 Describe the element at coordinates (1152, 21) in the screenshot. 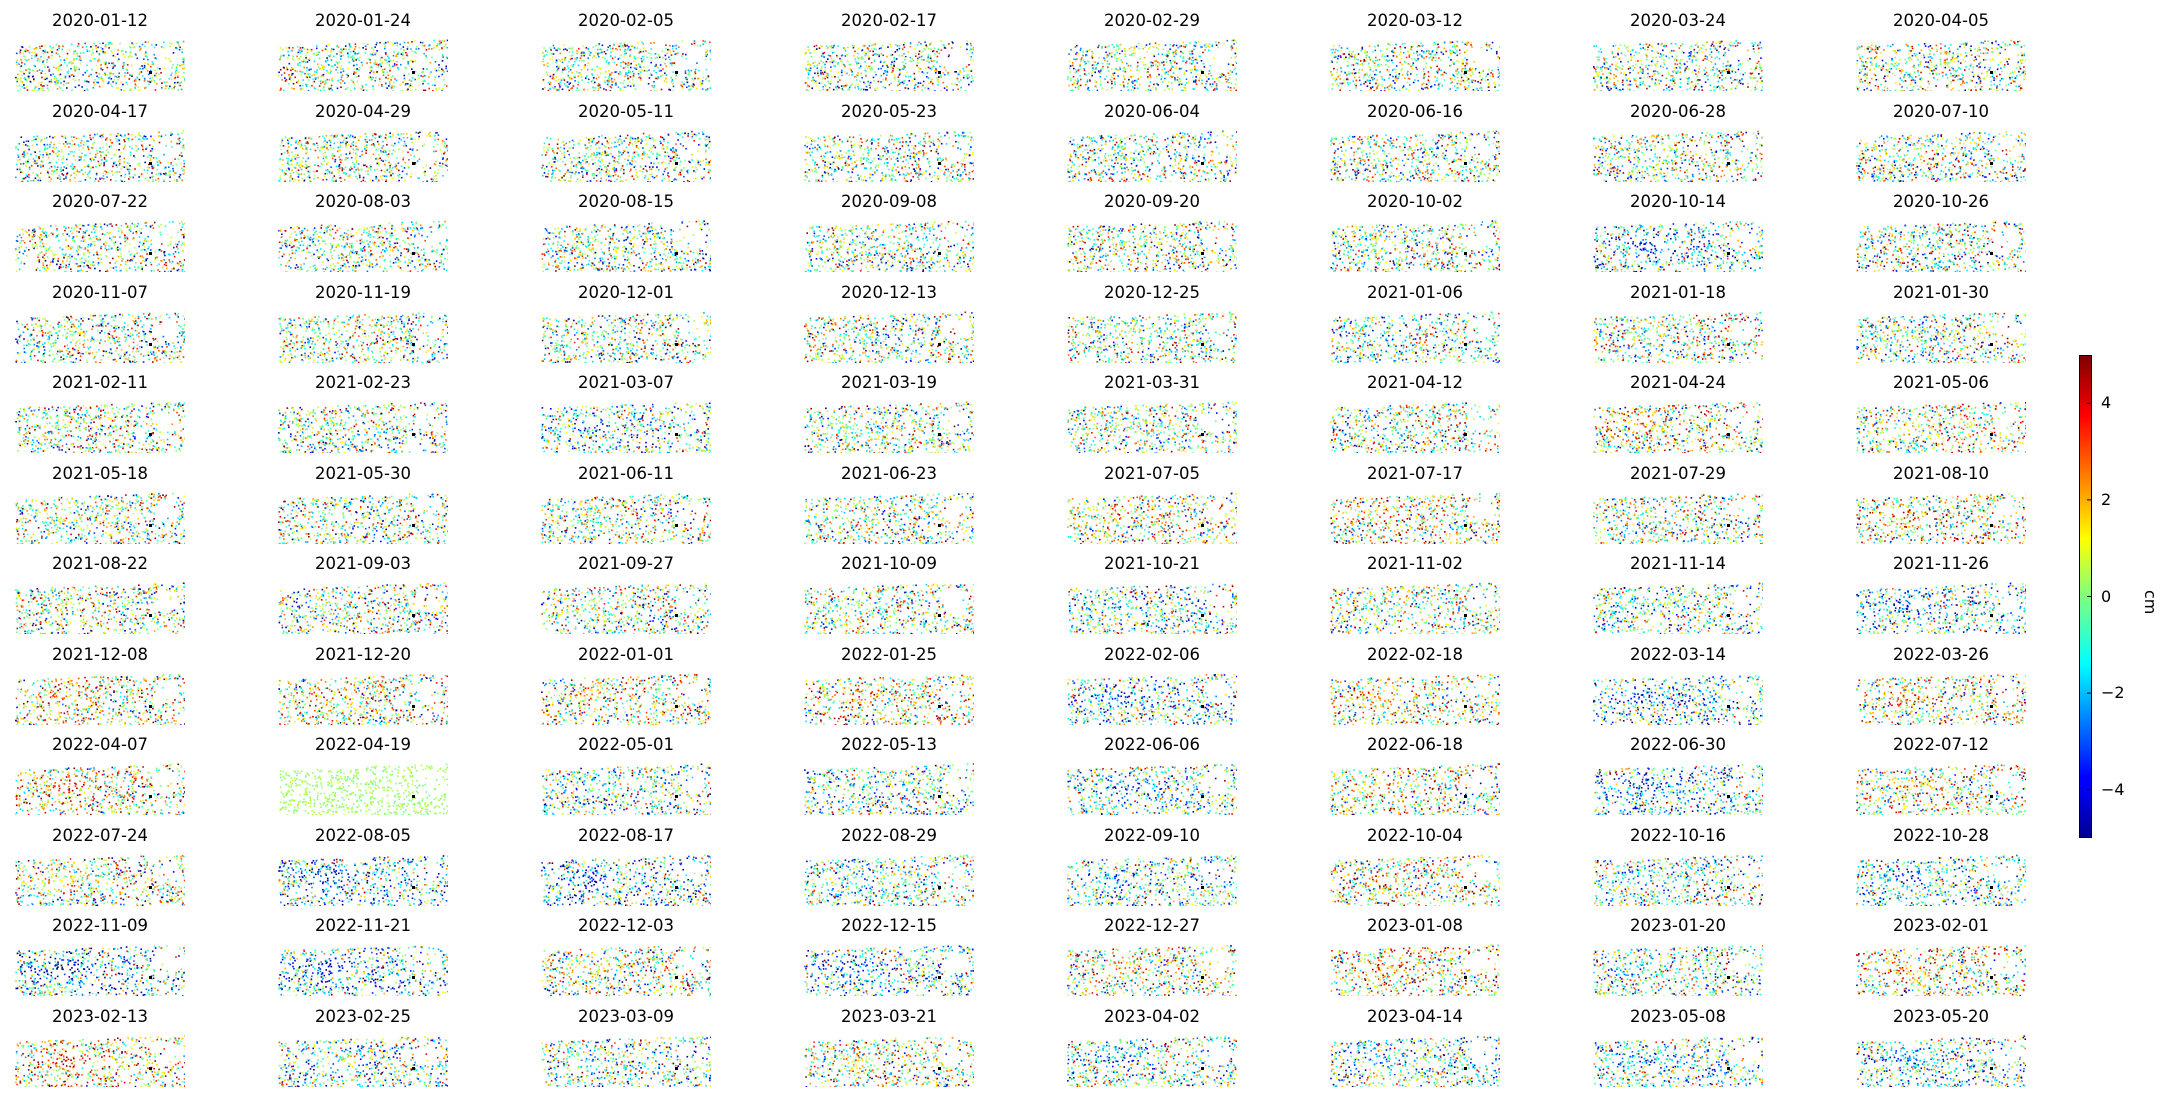

I see `panel-title: 2020-02-29` at that location.